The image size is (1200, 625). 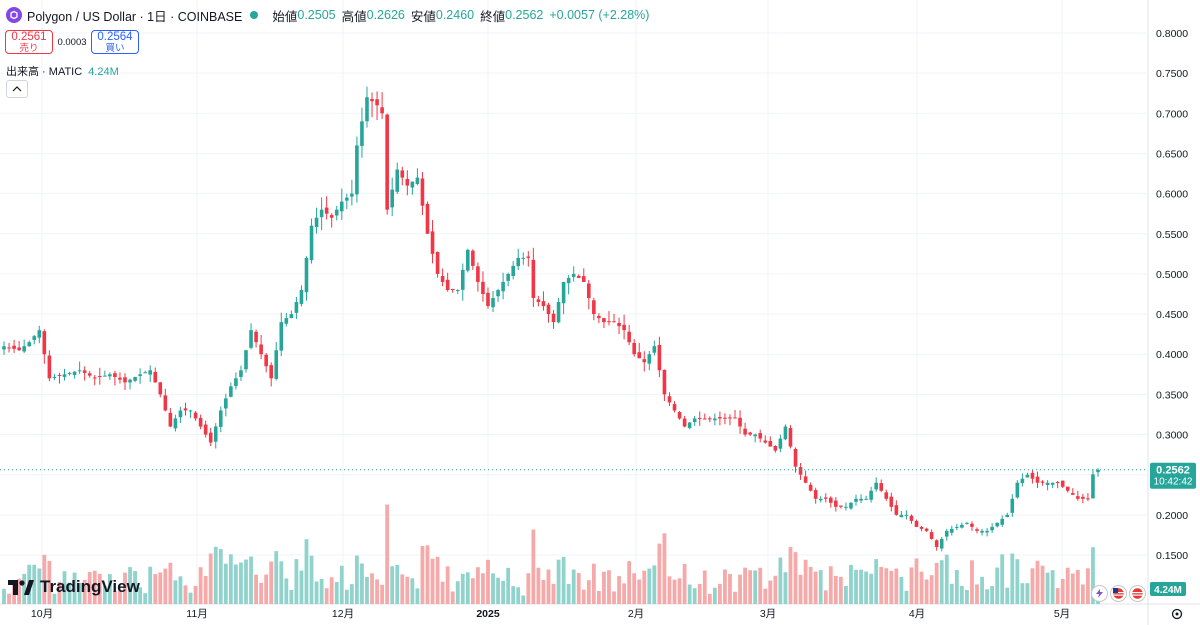 I want to click on buy-price: 0.2564, so click(x=115, y=37).